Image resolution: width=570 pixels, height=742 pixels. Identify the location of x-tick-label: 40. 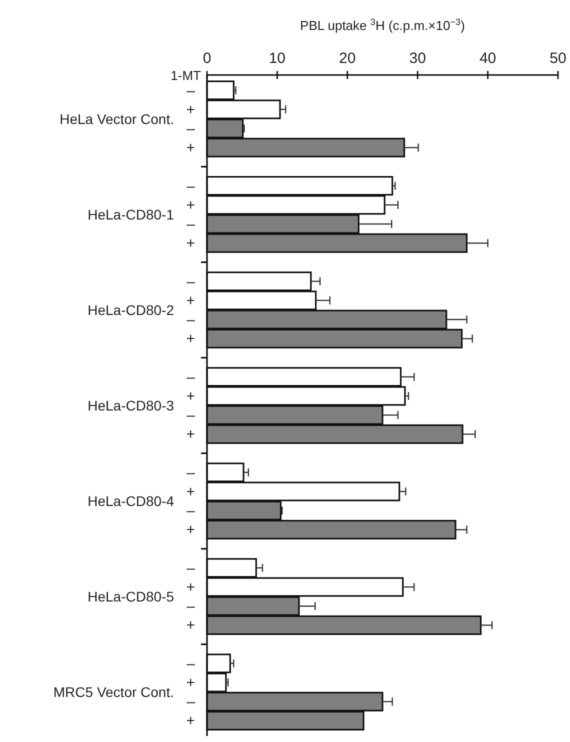
(487, 58).